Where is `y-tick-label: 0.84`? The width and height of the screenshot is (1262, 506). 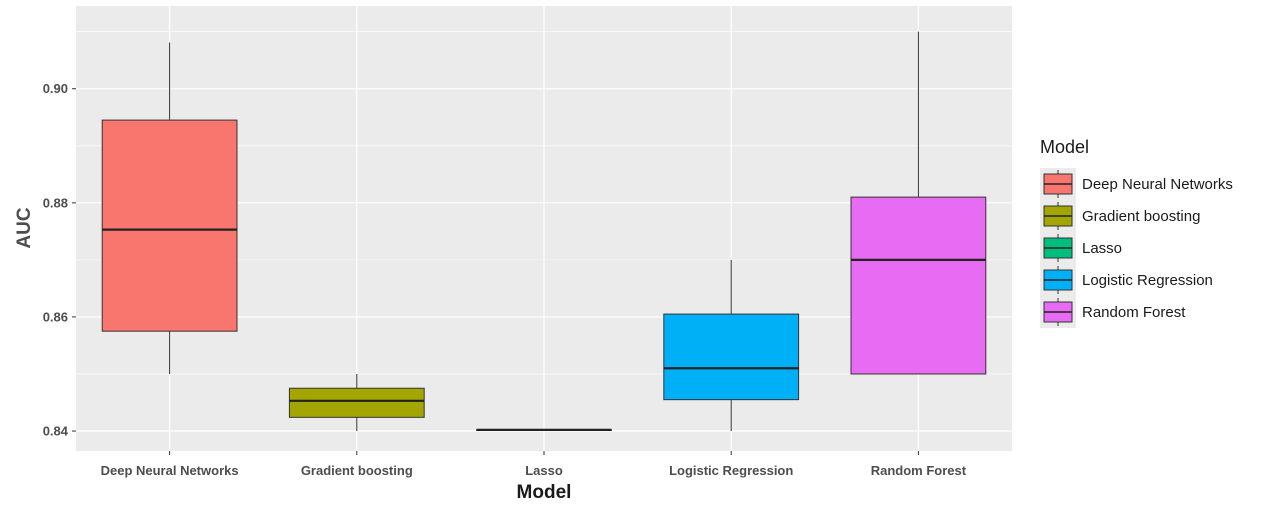
y-tick-label: 0.84 is located at coordinates (56, 431).